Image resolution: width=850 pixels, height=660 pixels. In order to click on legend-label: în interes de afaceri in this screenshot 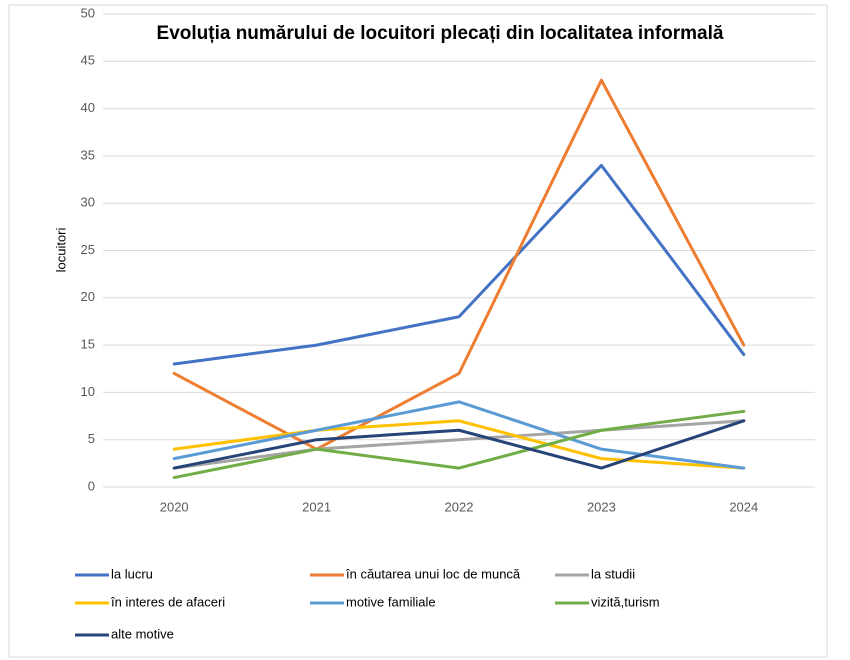, I will do `click(167, 601)`.